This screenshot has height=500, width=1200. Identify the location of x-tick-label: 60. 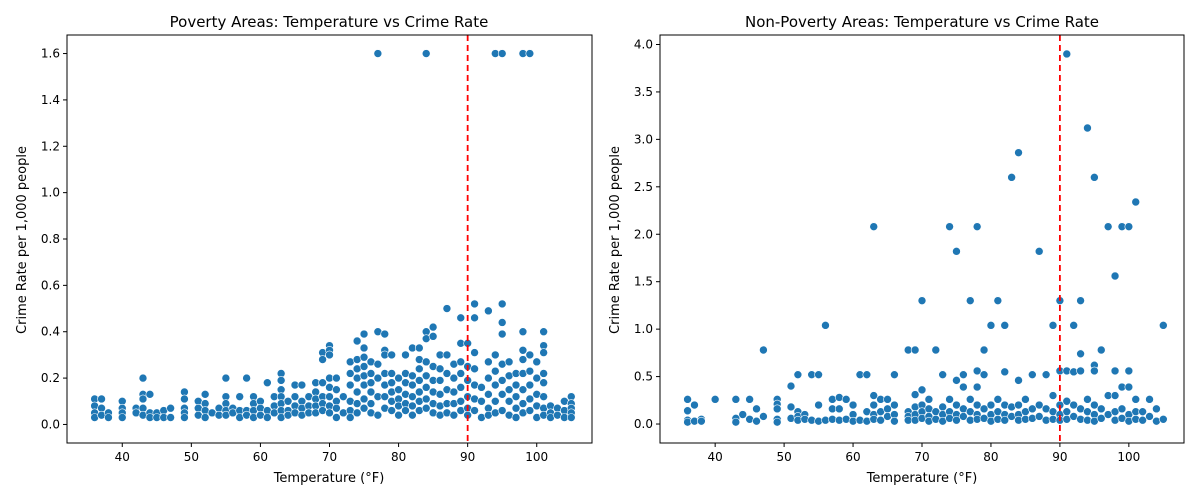
(852, 457).